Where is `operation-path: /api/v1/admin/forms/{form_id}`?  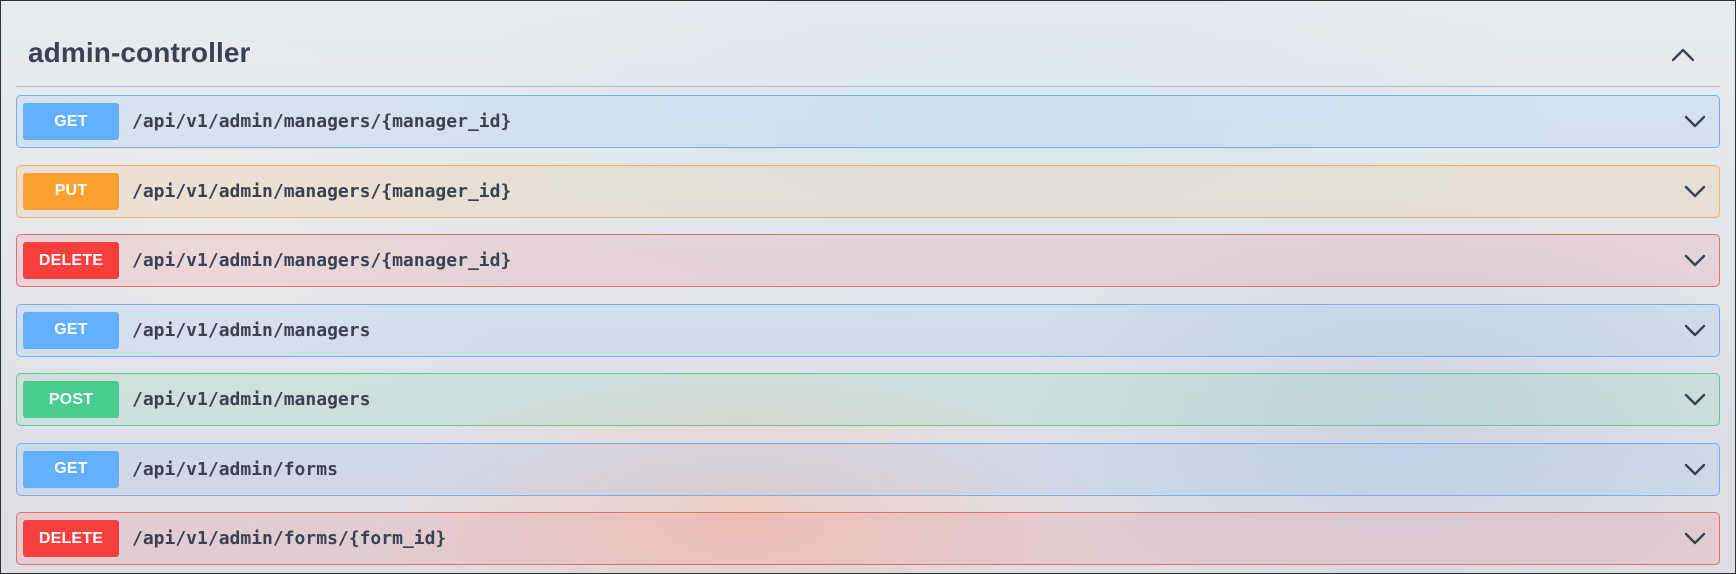 operation-path: /api/v1/admin/forms/{form_id} is located at coordinates (289, 538).